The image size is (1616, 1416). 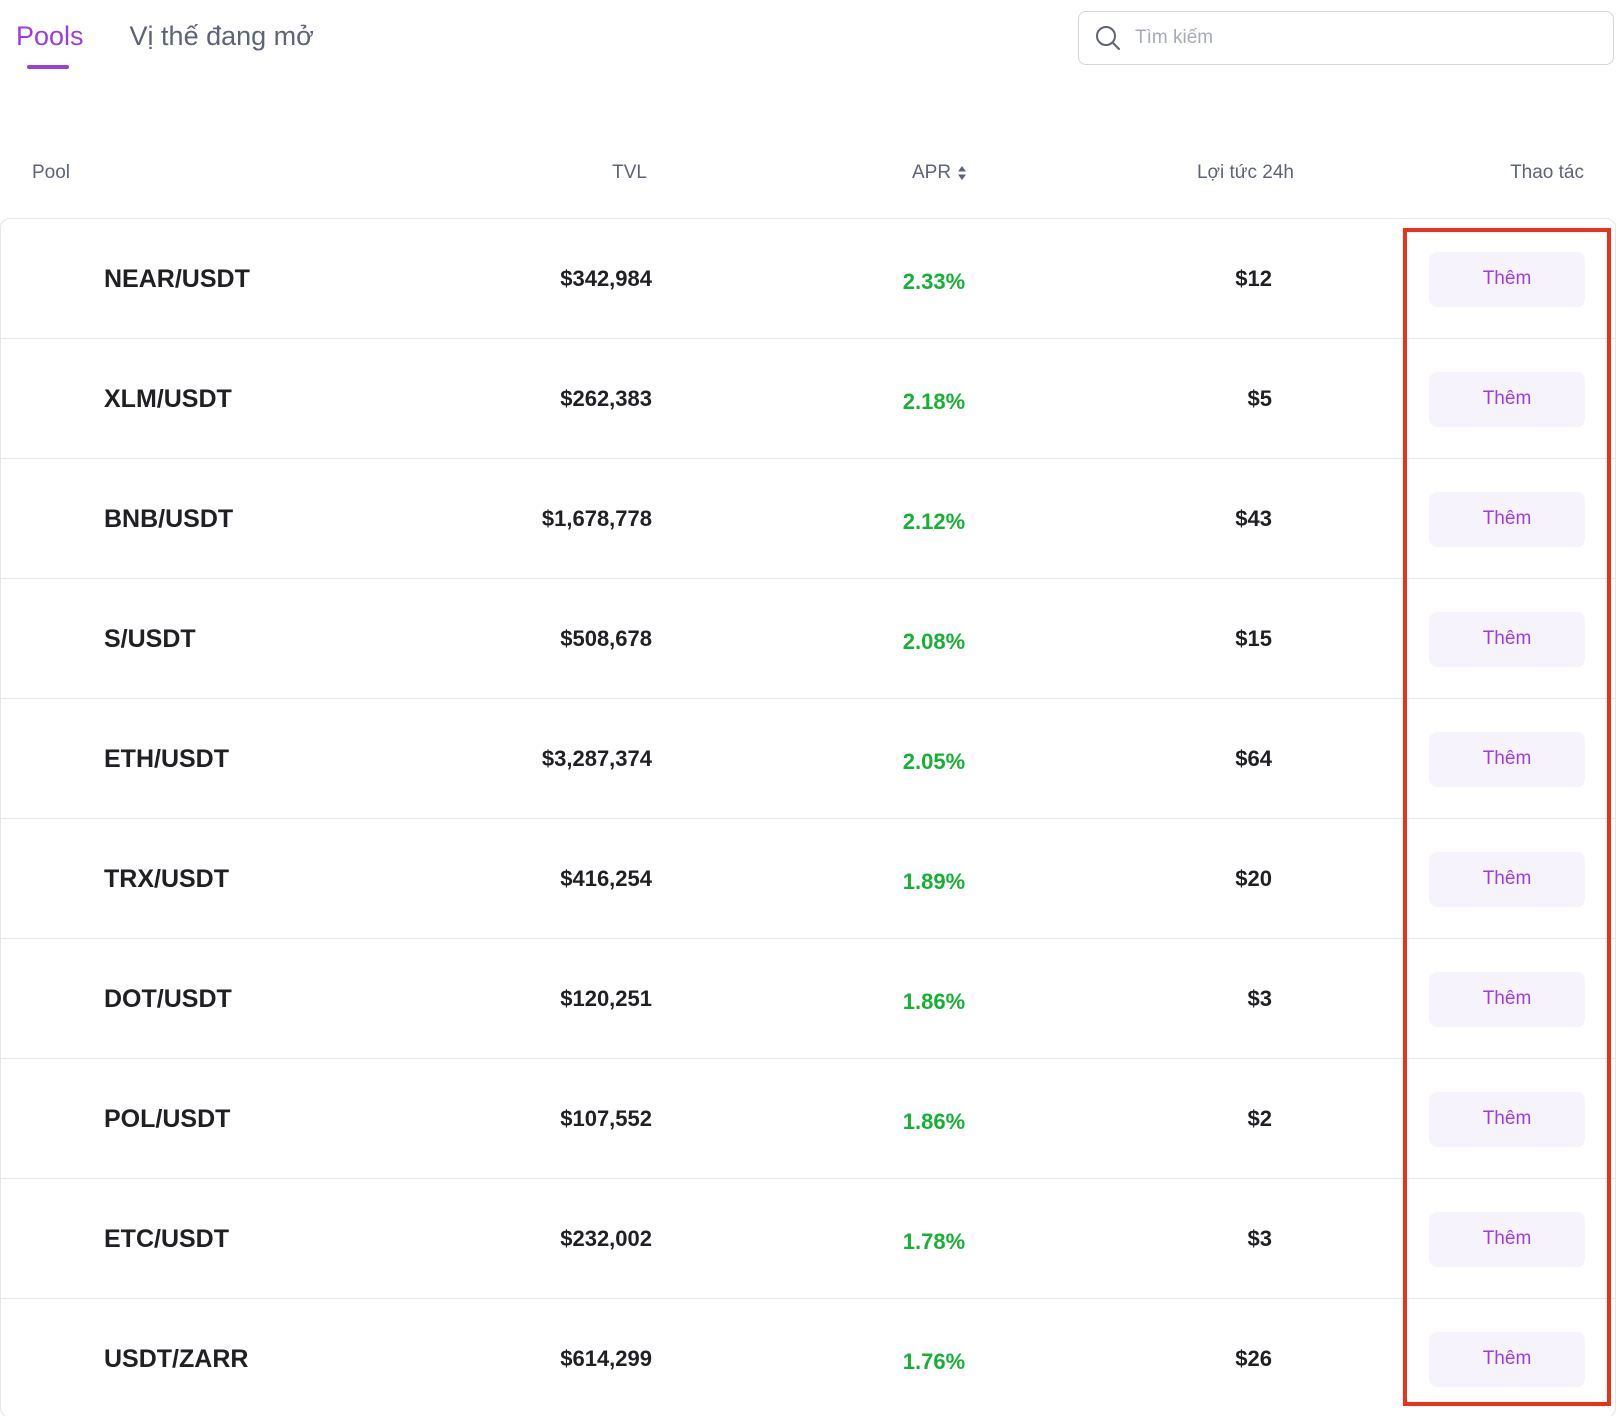 I want to click on pool-name: DOT/USDT, so click(x=168, y=998).